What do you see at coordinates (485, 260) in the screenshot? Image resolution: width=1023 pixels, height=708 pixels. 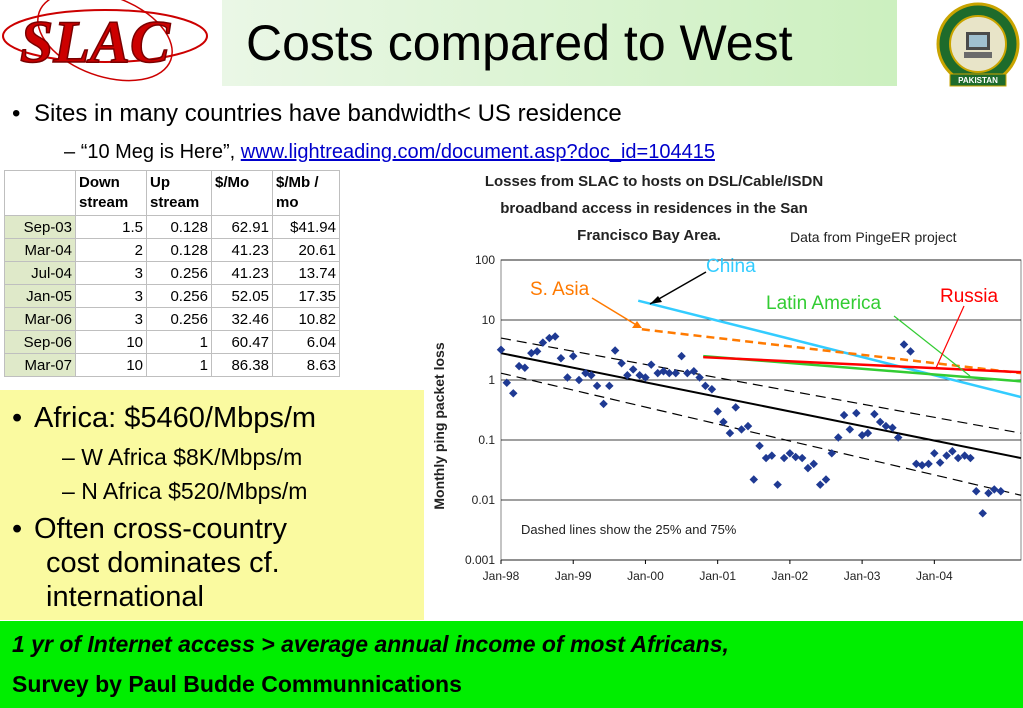 I see `y-tick-label: 100` at bounding box center [485, 260].